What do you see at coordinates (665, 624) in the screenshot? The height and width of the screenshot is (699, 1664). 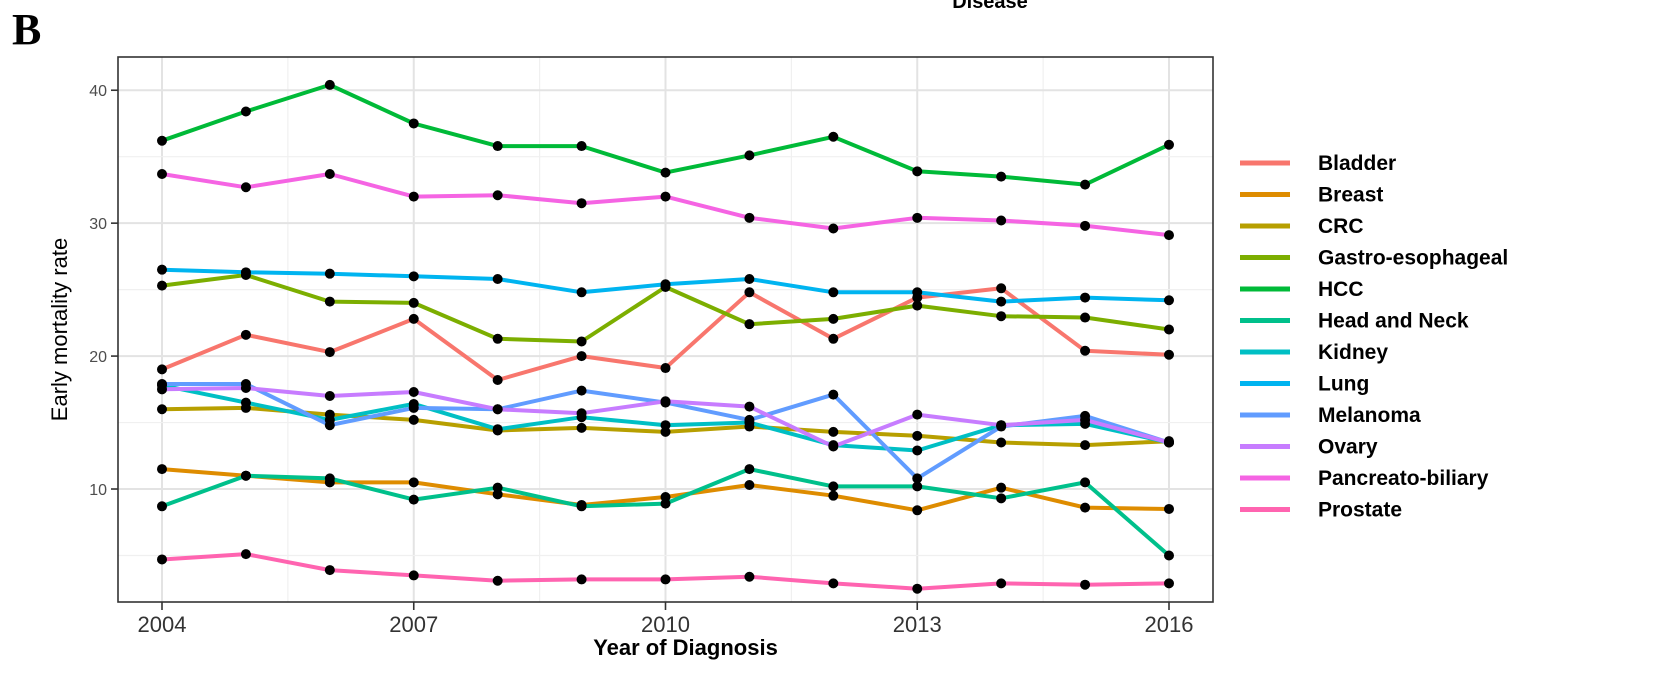 I see `x-tick-label: 2010` at bounding box center [665, 624].